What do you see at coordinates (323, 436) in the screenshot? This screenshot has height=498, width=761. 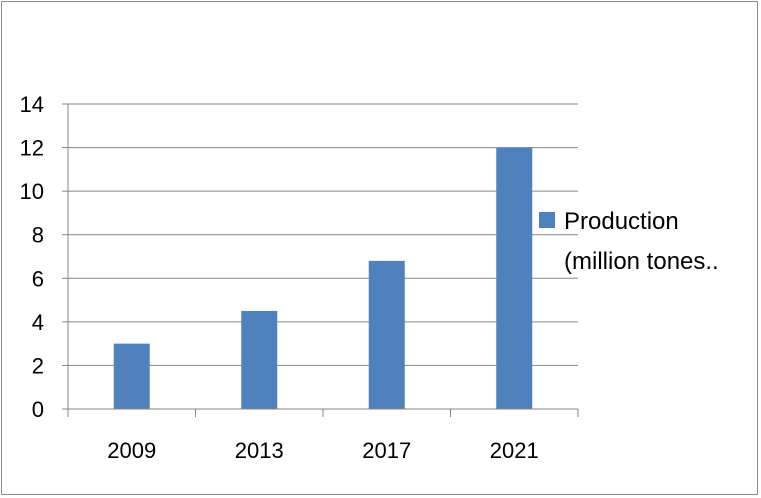 I see `x-axis-ticks: 2009 2013 2017 2021` at bounding box center [323, 436].